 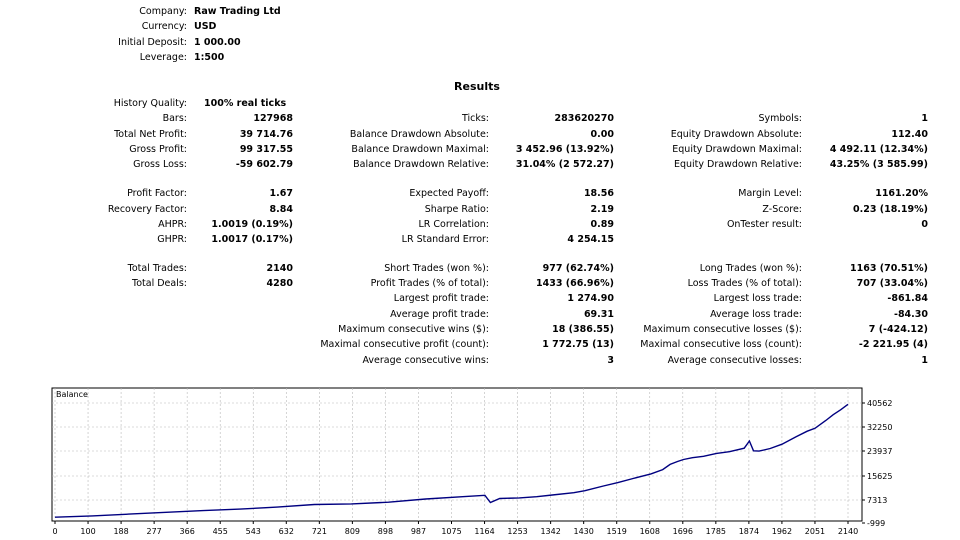 I want to click on col2-row-1-label: Balance Drawdown Absolute:, so click(x=419, y=134).